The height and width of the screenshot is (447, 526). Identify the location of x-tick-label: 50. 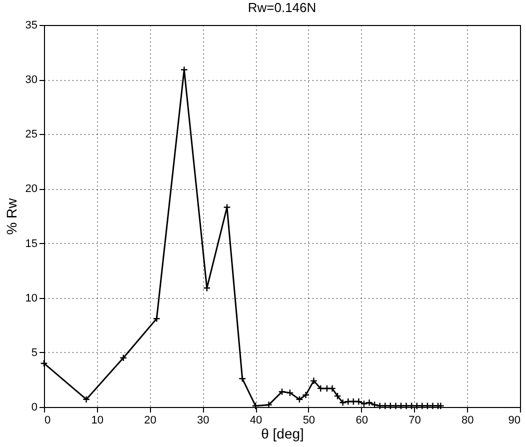
(309, 420).